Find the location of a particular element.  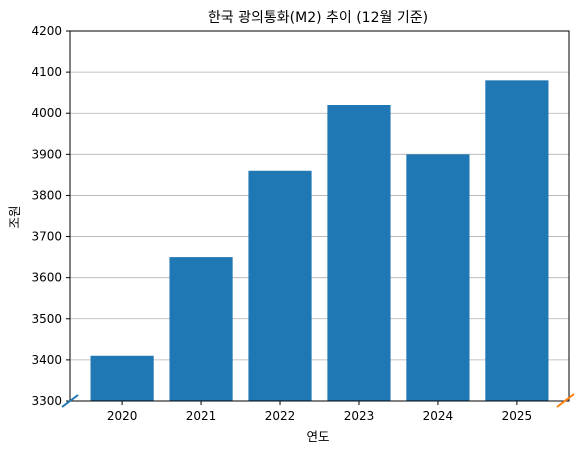

x-tick-label: 2021 is located at coordinates (201, 416).